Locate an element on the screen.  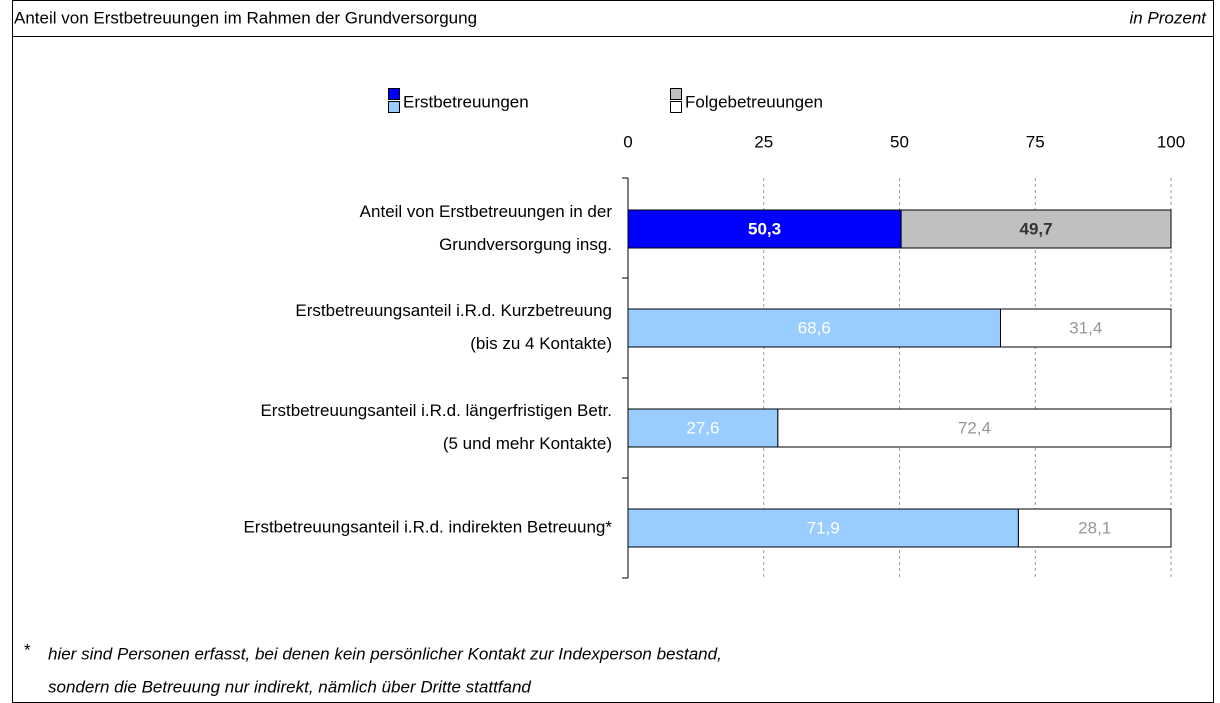
value-label: 71,9 is located at coordinates (823, 527).